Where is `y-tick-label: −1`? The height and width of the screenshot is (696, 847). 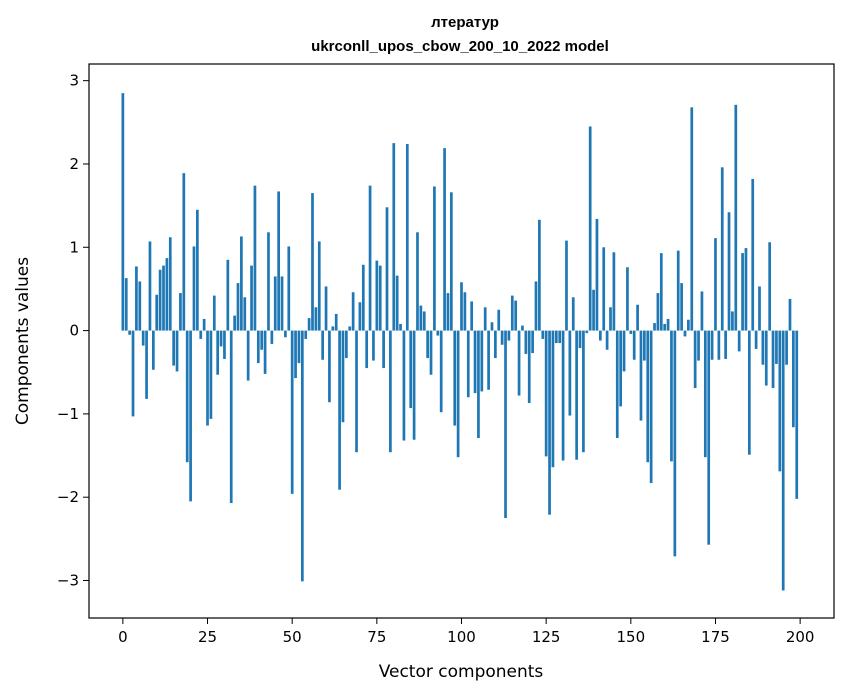 y-tick-label: −1 is located at coordinates (68, 414).